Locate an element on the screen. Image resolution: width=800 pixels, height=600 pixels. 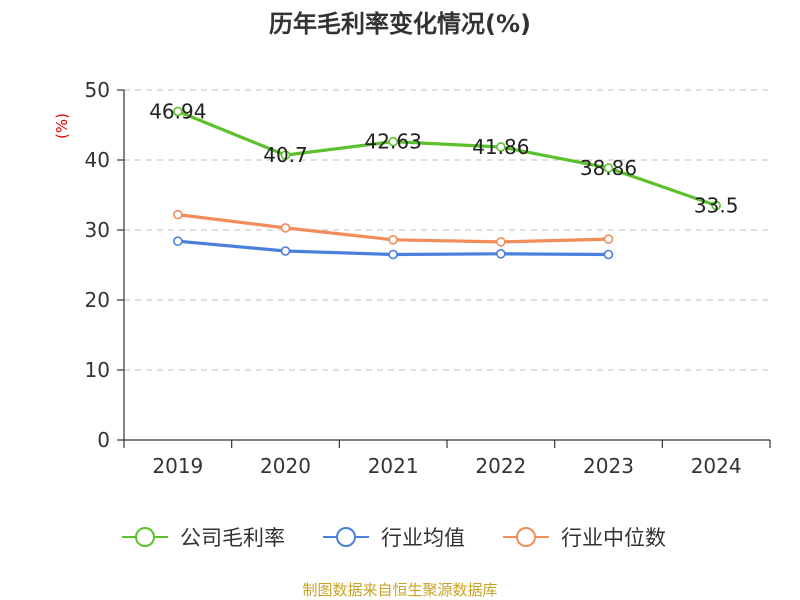
source-note: 制图数据来自恒生聚源数据库 is located at coordinates (399, 590).